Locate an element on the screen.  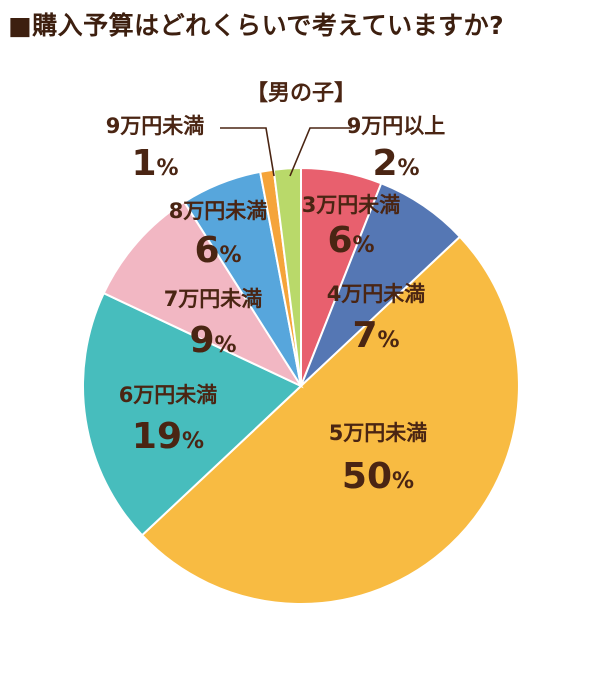
slice-label-3: 5万円未満 is located at coordinates (378, 433).